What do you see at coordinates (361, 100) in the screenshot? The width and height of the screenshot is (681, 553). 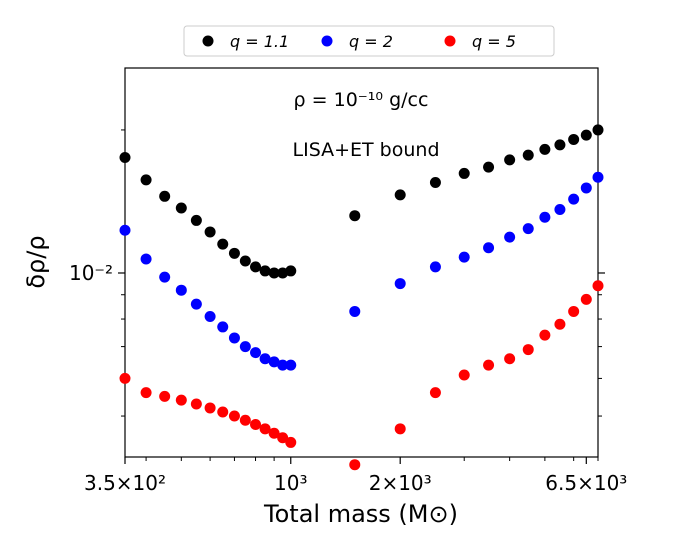 I see `density-annotation: ρ = 10⁻¹⁰ g/cc` at bounding box center [361, 100].